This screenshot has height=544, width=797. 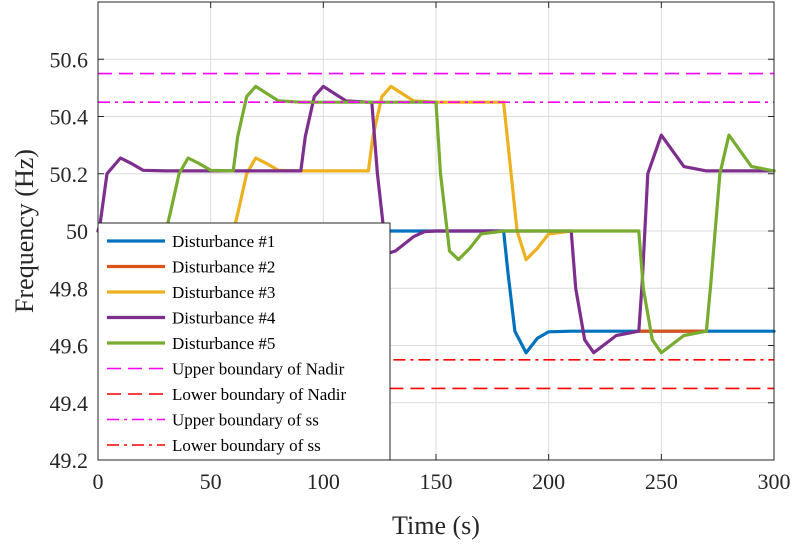 What do you see at coordinates (245, 420) in the screenshot?
I see `legend-label-8: Upper boundary of ss` at bounding box center [245, 420].